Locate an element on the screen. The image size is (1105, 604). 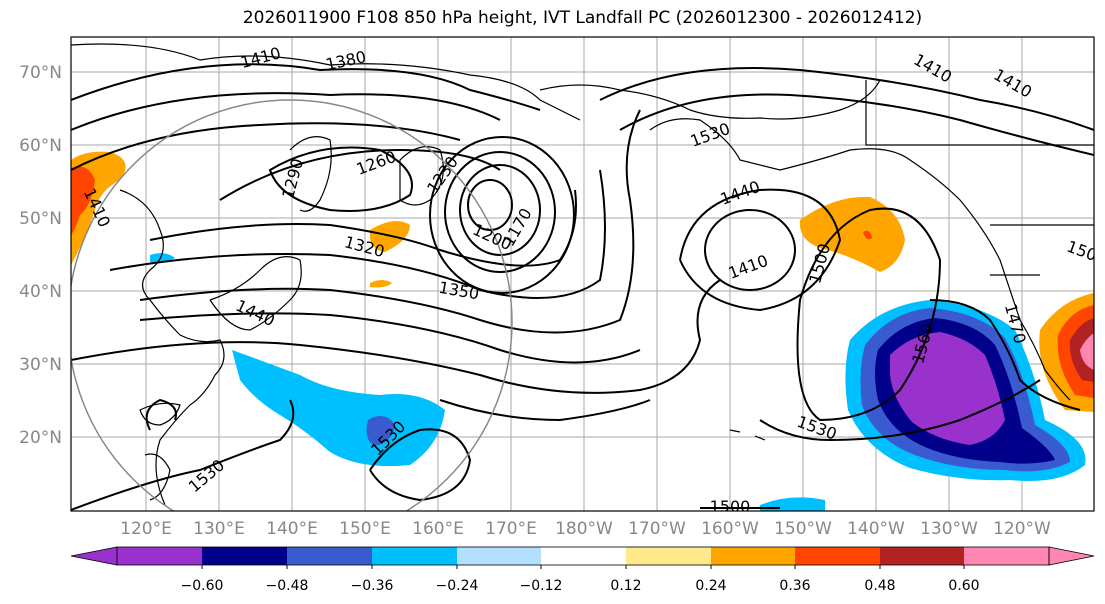
colorbar-tick-label: 0.36 is located at coordinates (794, 586).